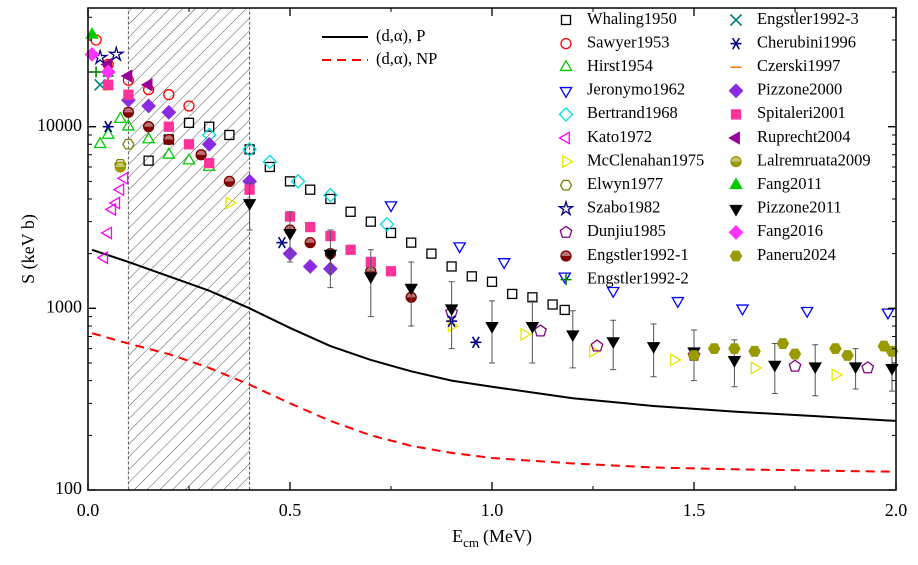  Describe the element at coordinates (798, 65) in the screenshot. I see `legend-label: Czerski1997` at that location.